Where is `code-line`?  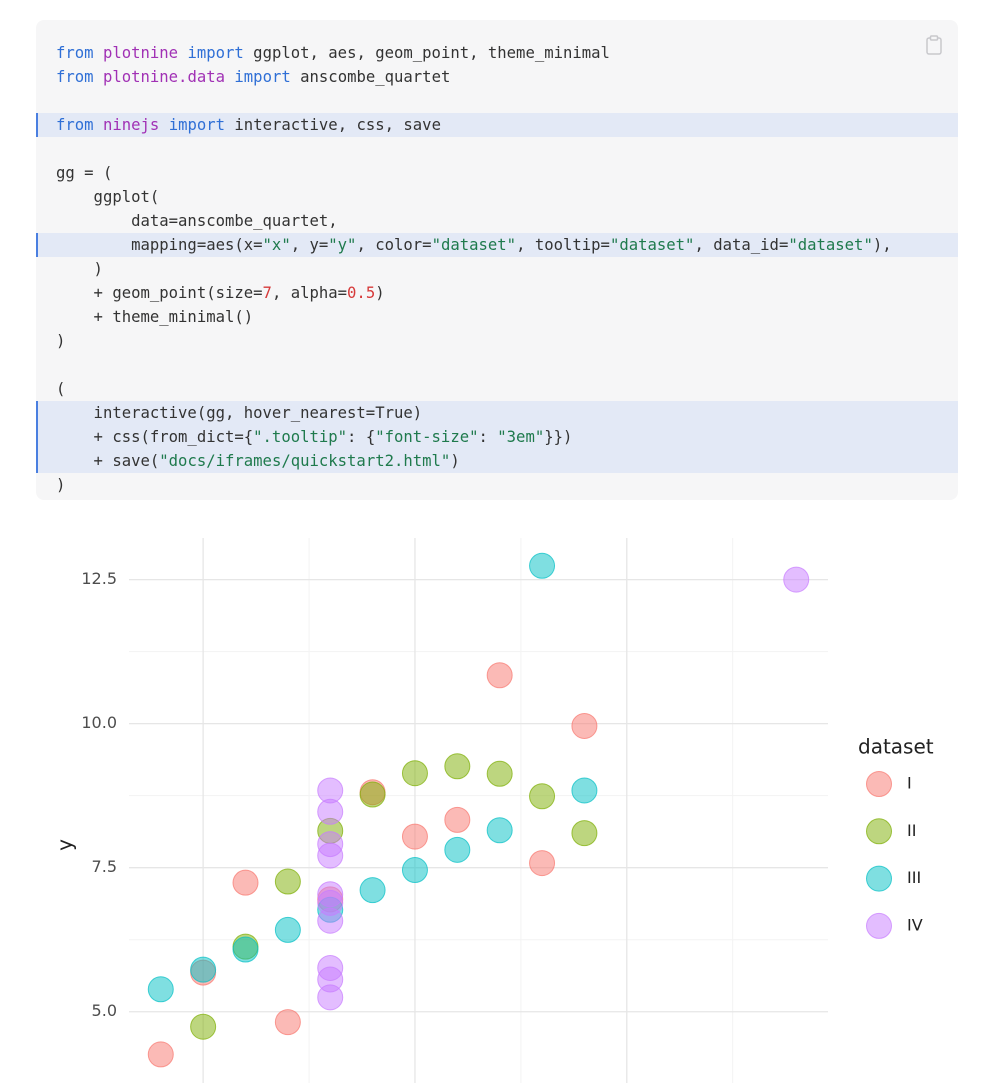 code-line is located at coordinates (497, 365).